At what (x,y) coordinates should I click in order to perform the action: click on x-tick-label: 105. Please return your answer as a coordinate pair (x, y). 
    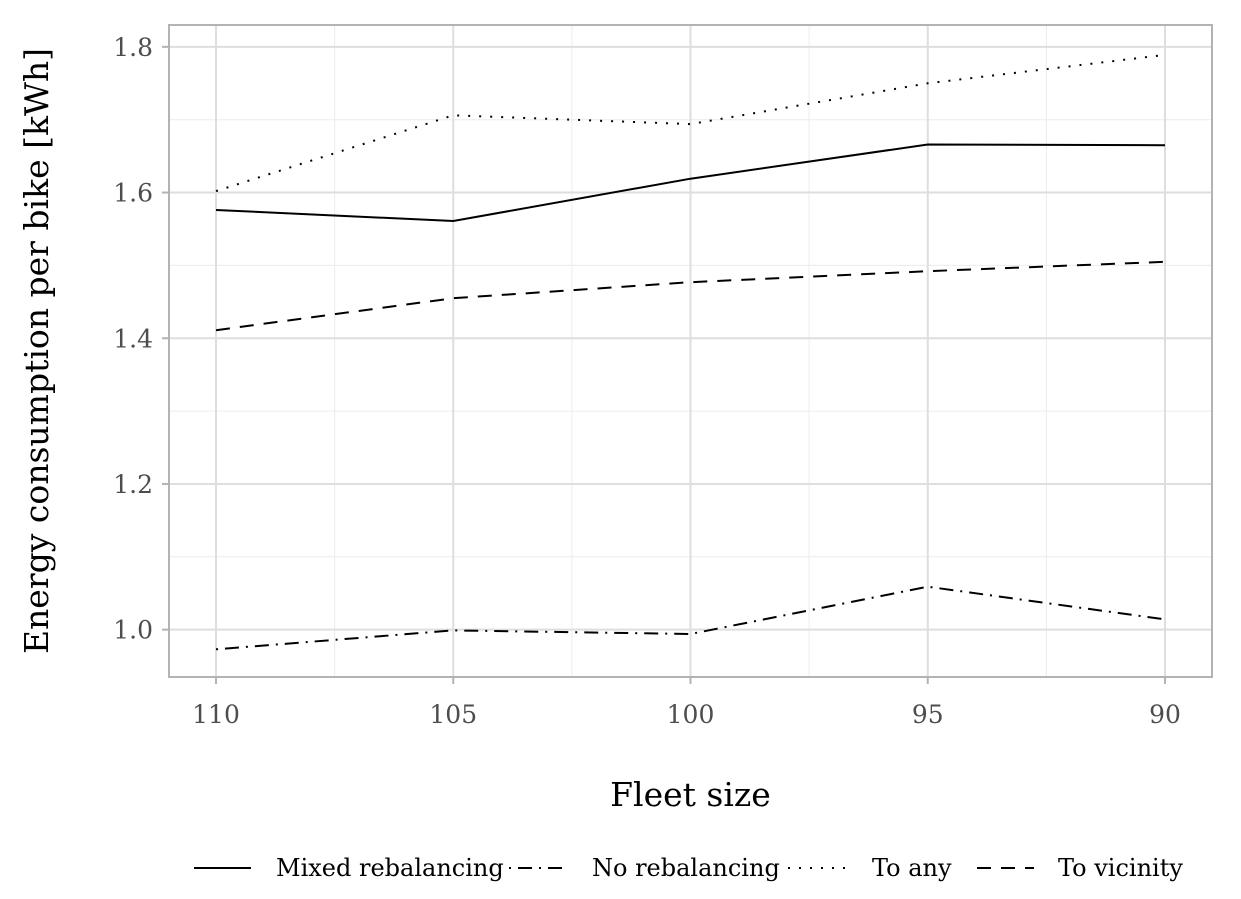
    Looking at the image, I should click on (453, 714).